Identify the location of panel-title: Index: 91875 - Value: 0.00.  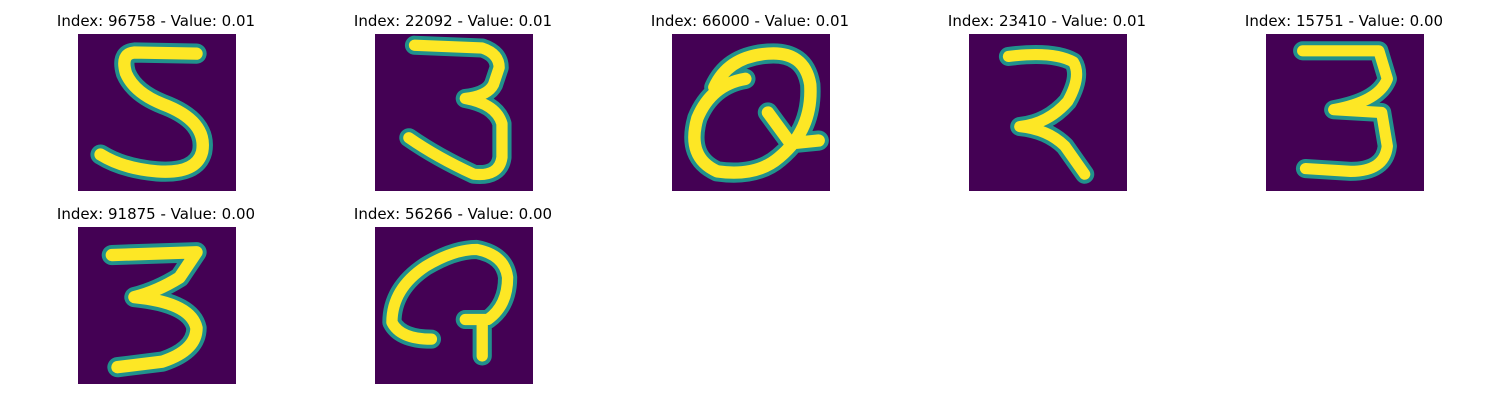
(156, 214).